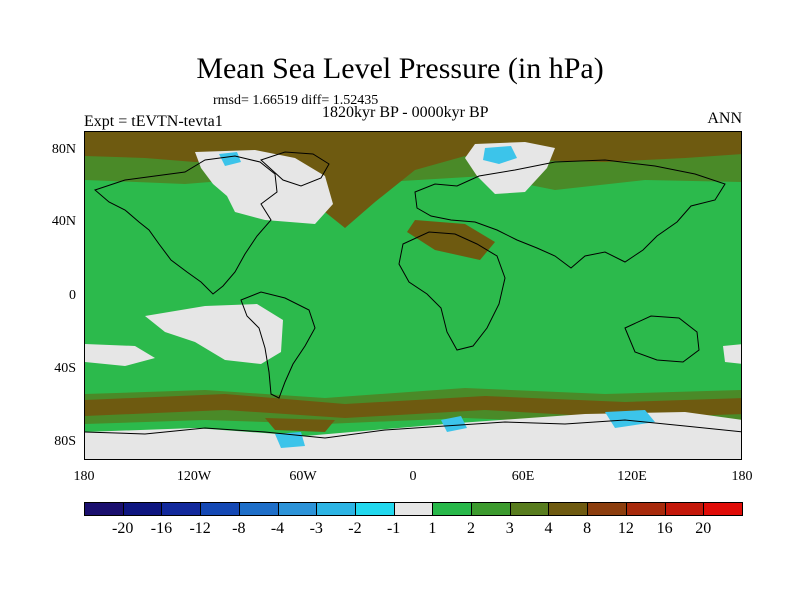 This screenshot has width=800, height=600. I want to click on colorbar-label: 1, so click(432, 528).